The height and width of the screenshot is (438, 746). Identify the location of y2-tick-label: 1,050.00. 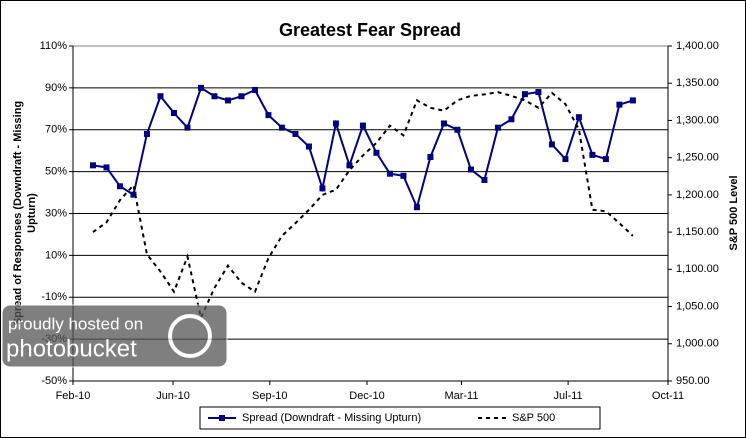
(697, 306).